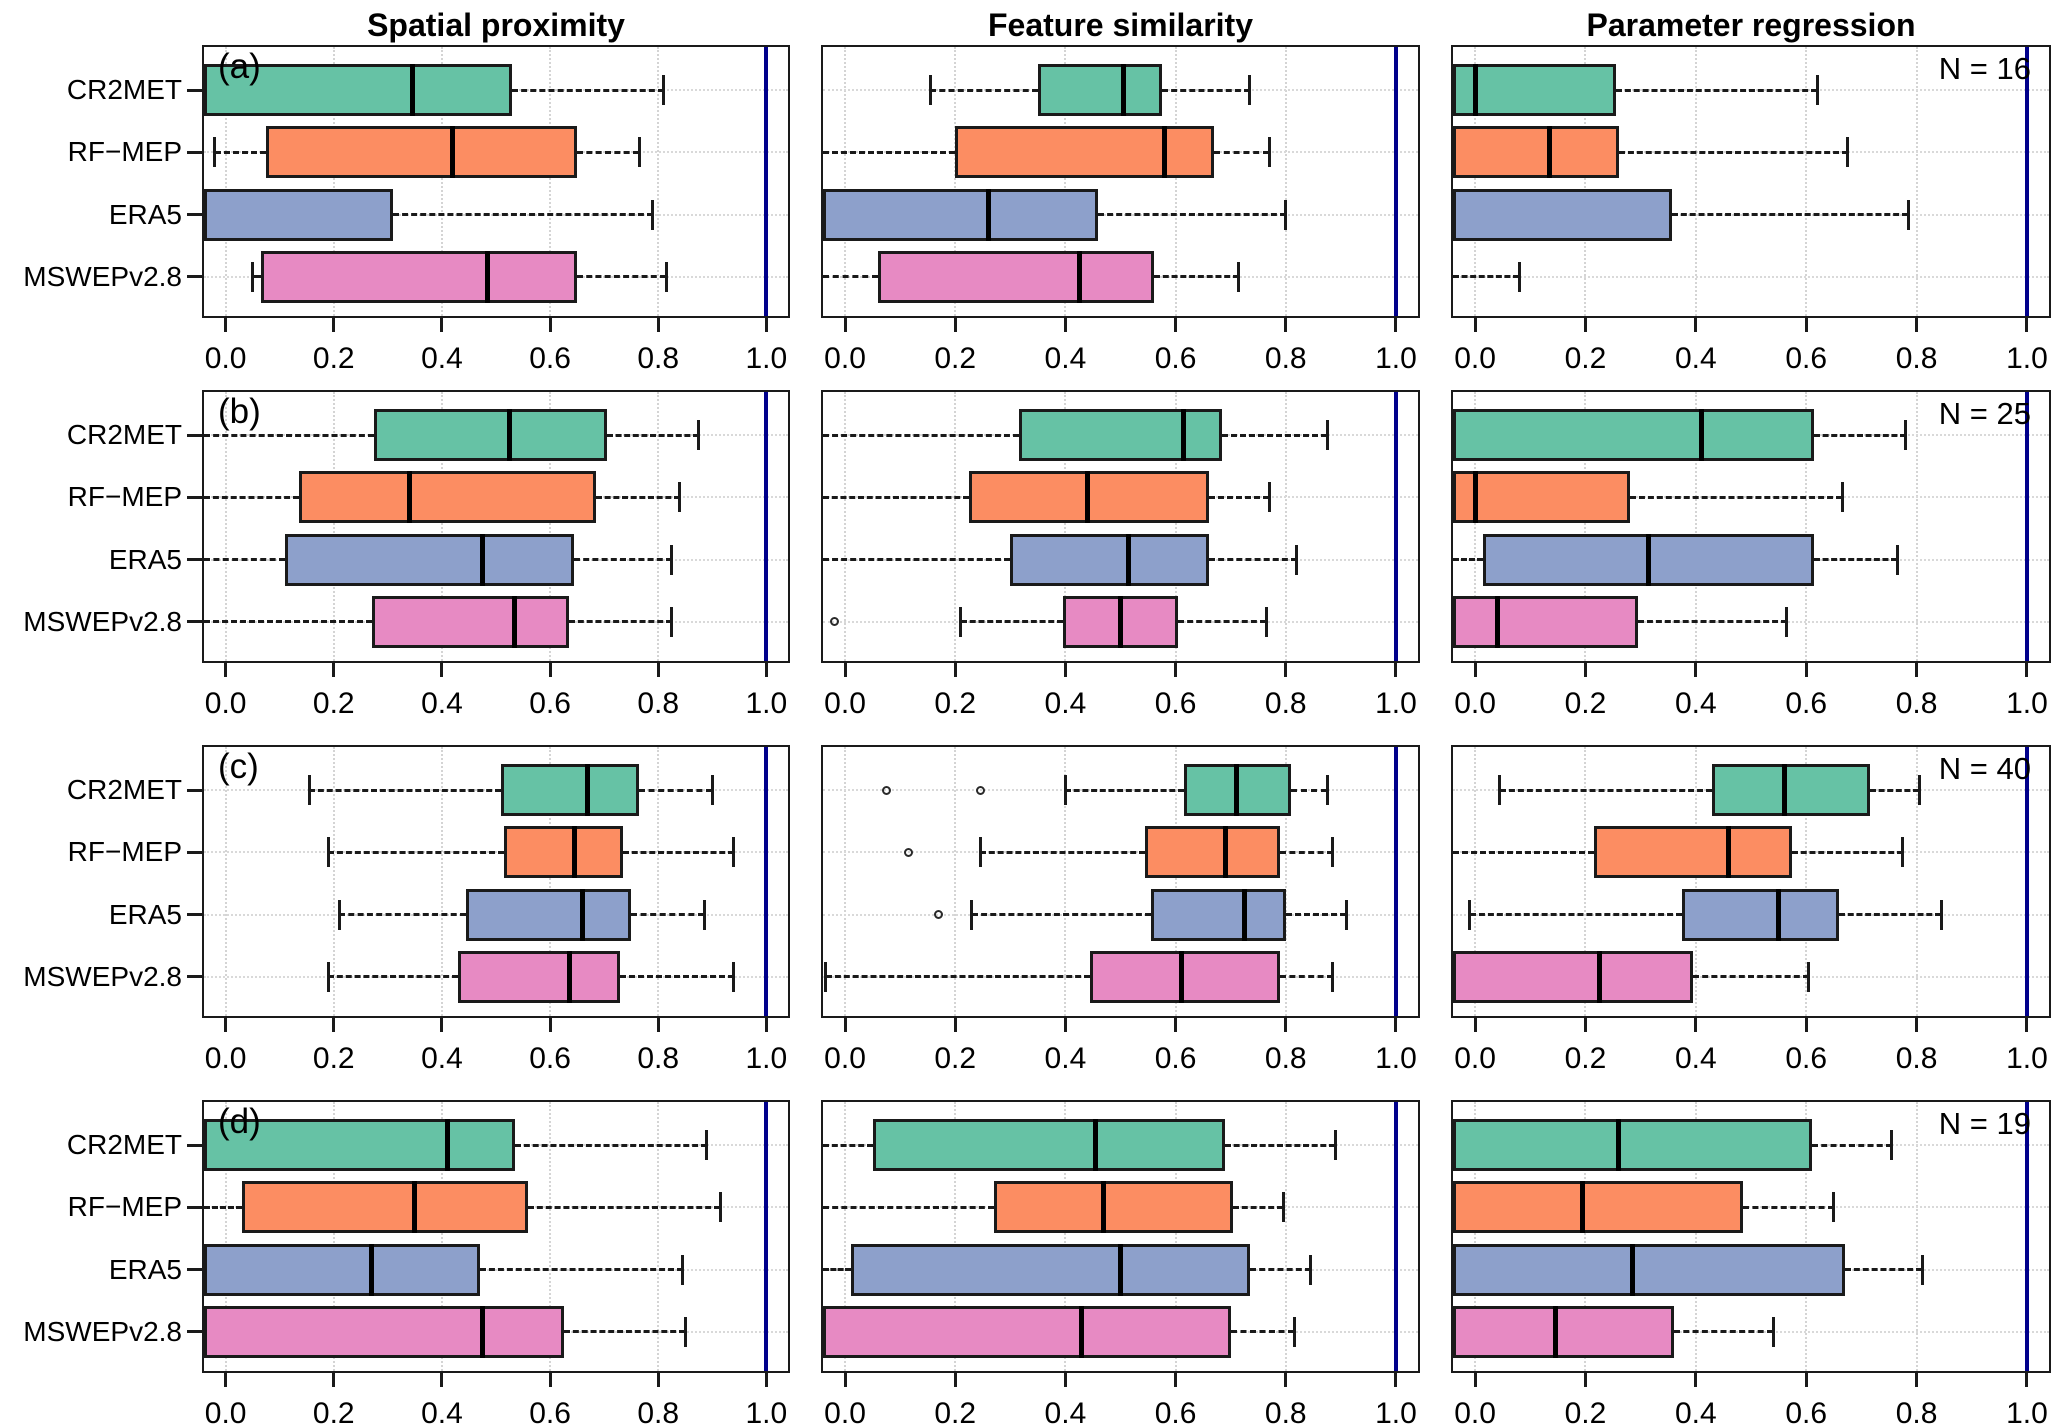 This screenshot has width=2067, height=1428. Describe the element at coordinates (1695, 358) in the screenshot. I see `x-axis-tick-label: 0.4` at that location.